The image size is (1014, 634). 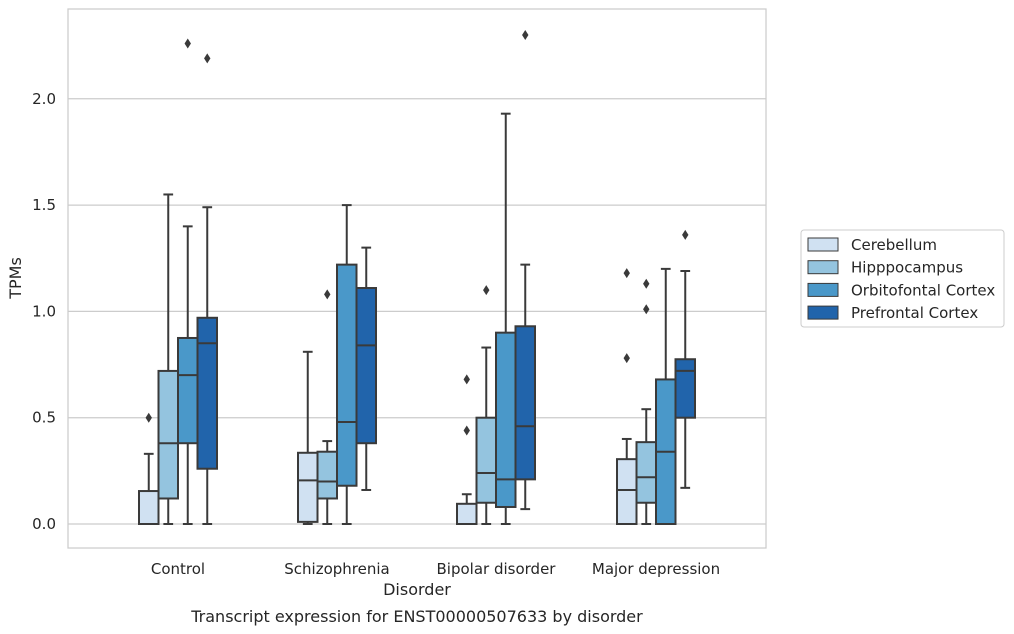 I want to click on y-tick-label: 1.0, so click(x=44, y=311).